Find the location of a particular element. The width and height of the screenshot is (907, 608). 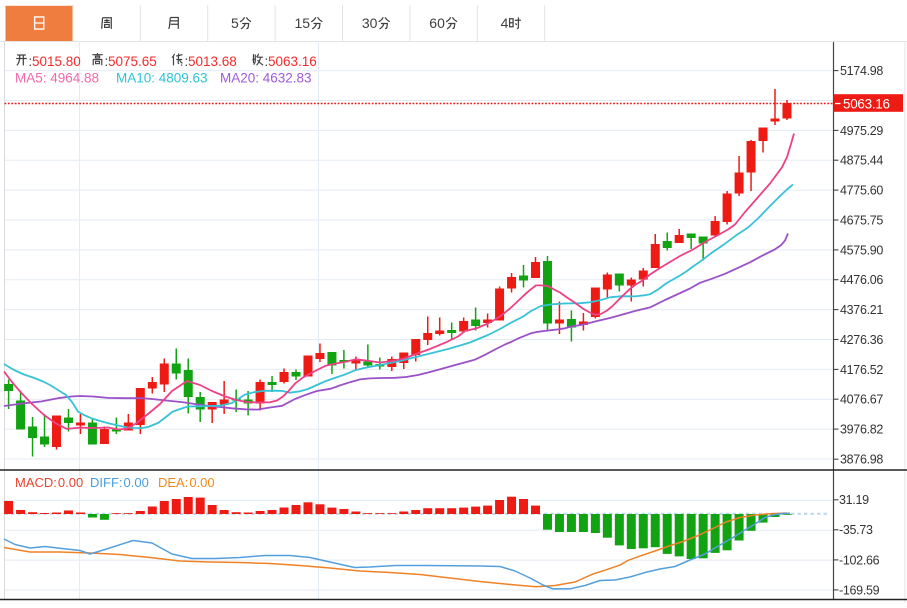

svg-text: 60 is located at coordinates (437, 23).